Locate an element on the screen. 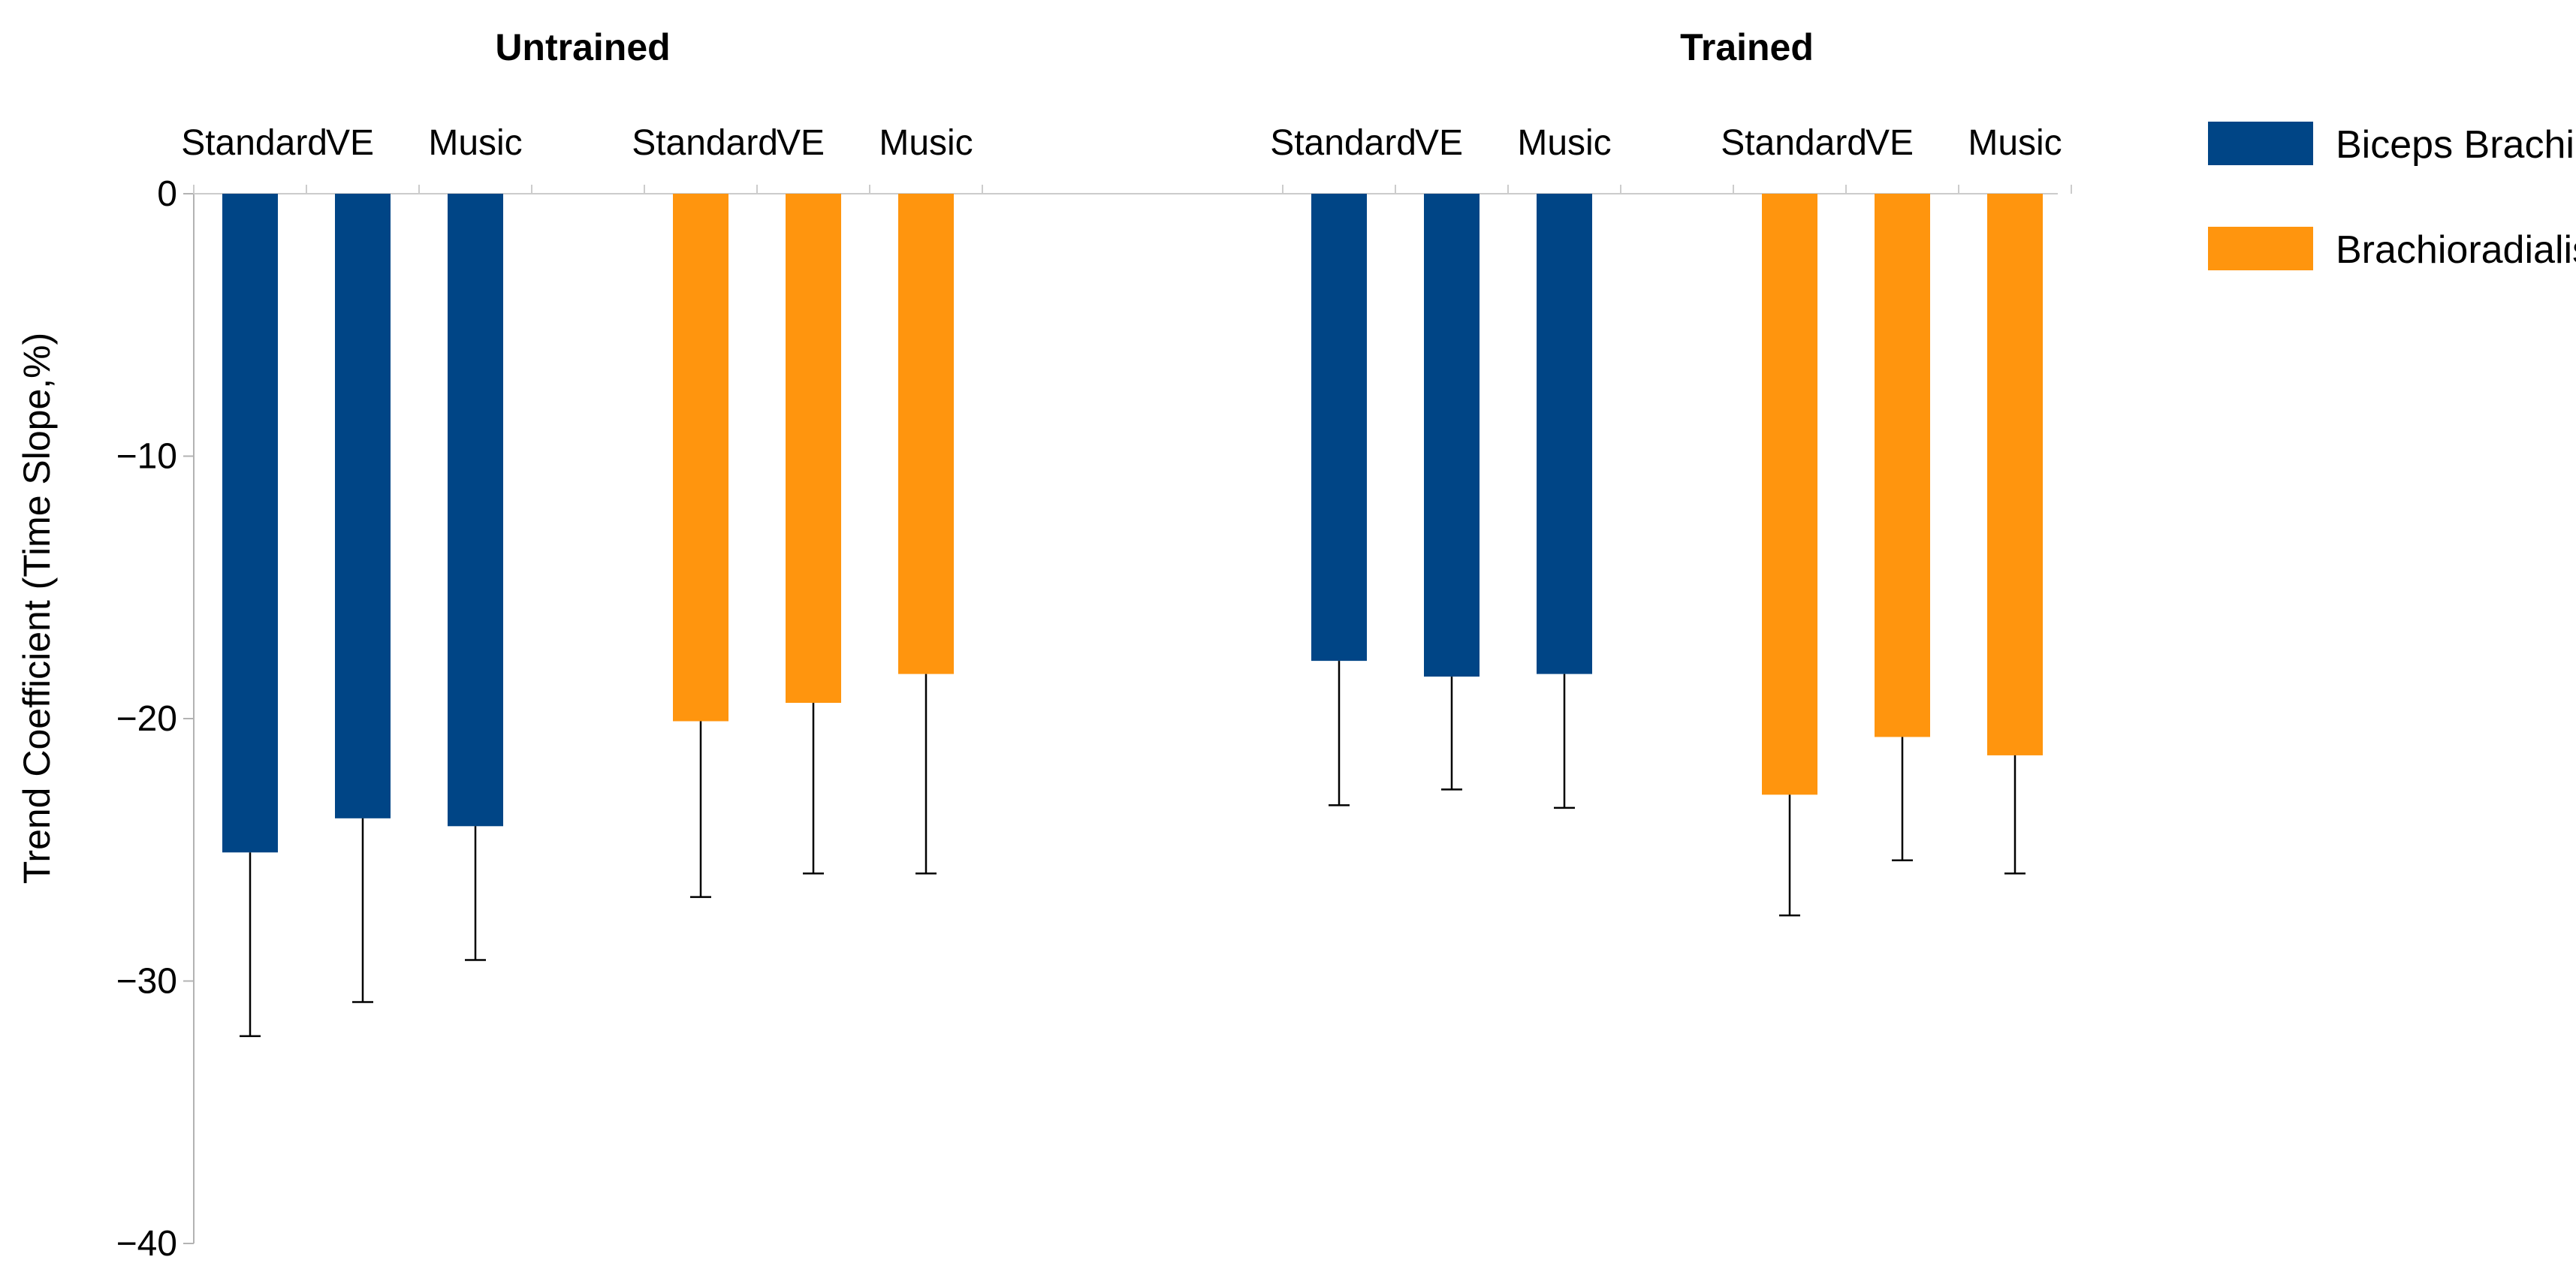 Image resolution: width=2576 pixels, height=1278 pixels. y-tick-label: 0 is located at coordinates (167, 194).